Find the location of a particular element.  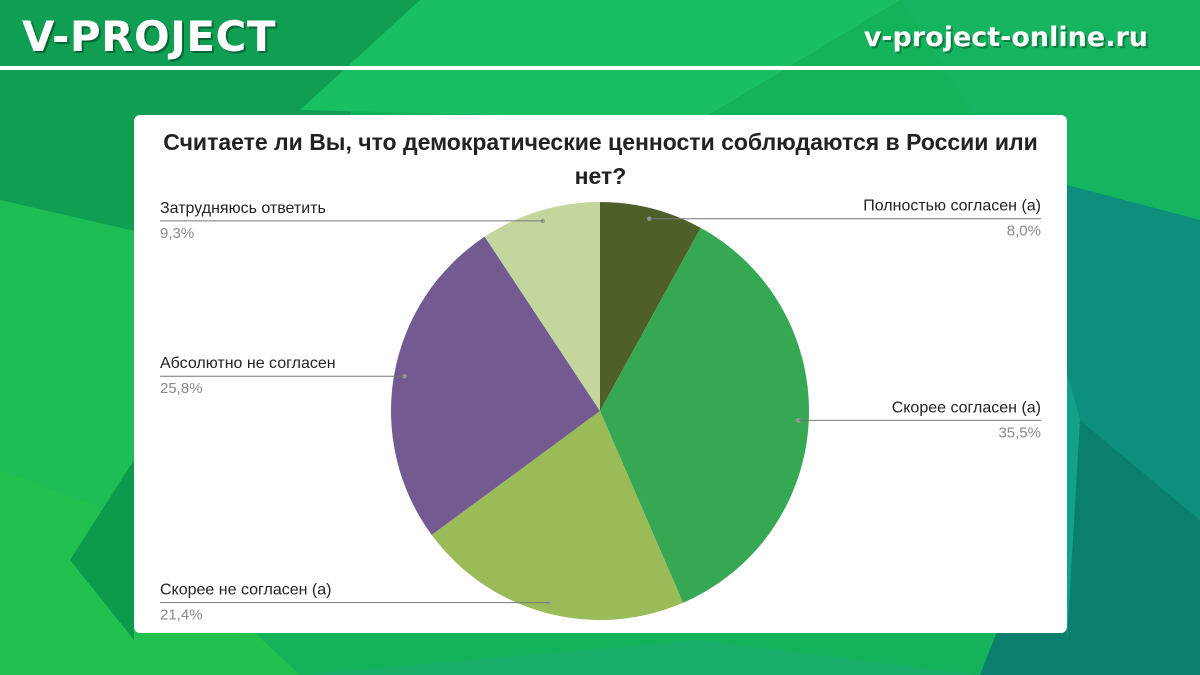

brand-logo: V-PROJECT is located at coordinates (149, 36).